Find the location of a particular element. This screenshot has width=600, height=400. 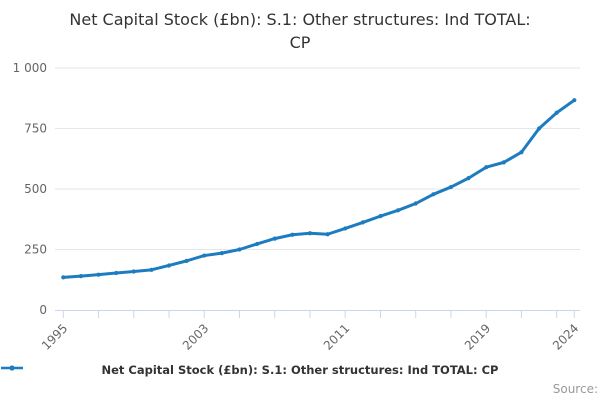

legend-line-marker-icon is located at coordinates (12, 368).